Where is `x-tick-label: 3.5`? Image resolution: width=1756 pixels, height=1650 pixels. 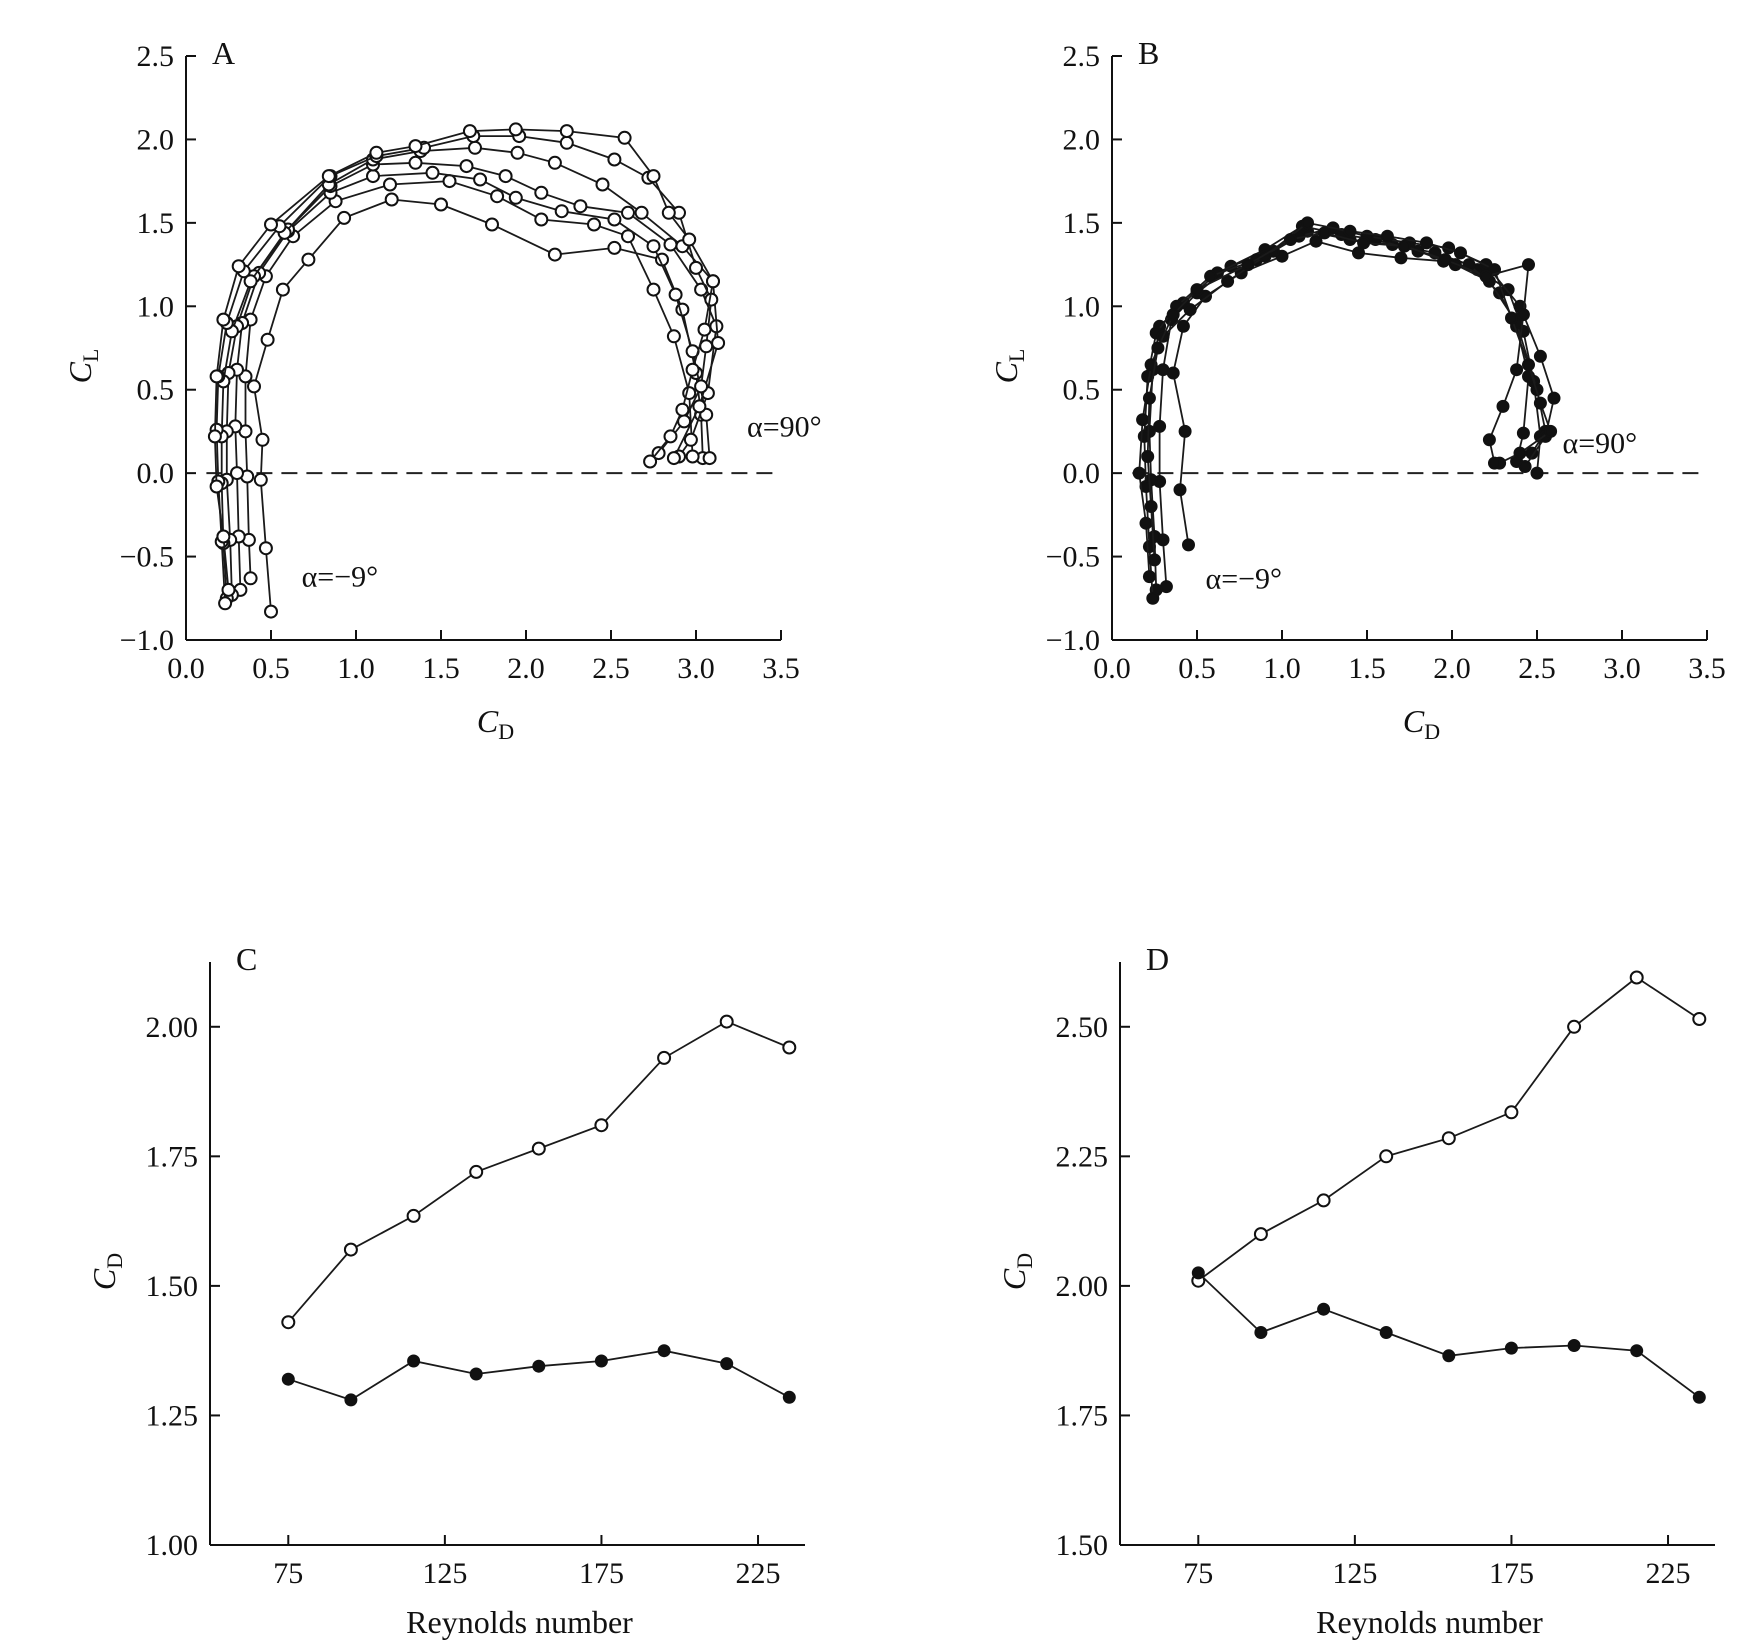 x-tick-label: 3.5 is located at coordinates (781, 668).